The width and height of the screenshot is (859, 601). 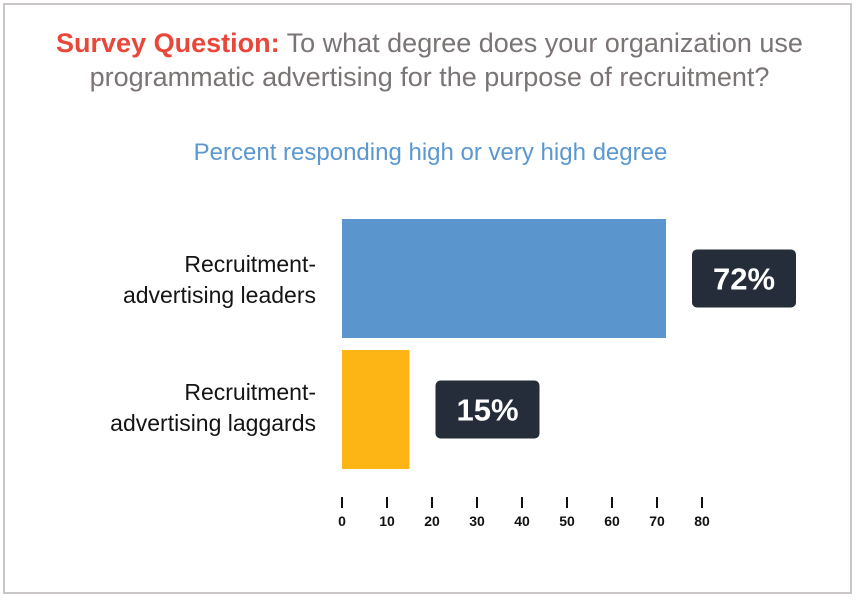 What do you see at coordinates (504, 278) in the screenshot?
I see `bar-leaders` at bounding box center [504, 278].